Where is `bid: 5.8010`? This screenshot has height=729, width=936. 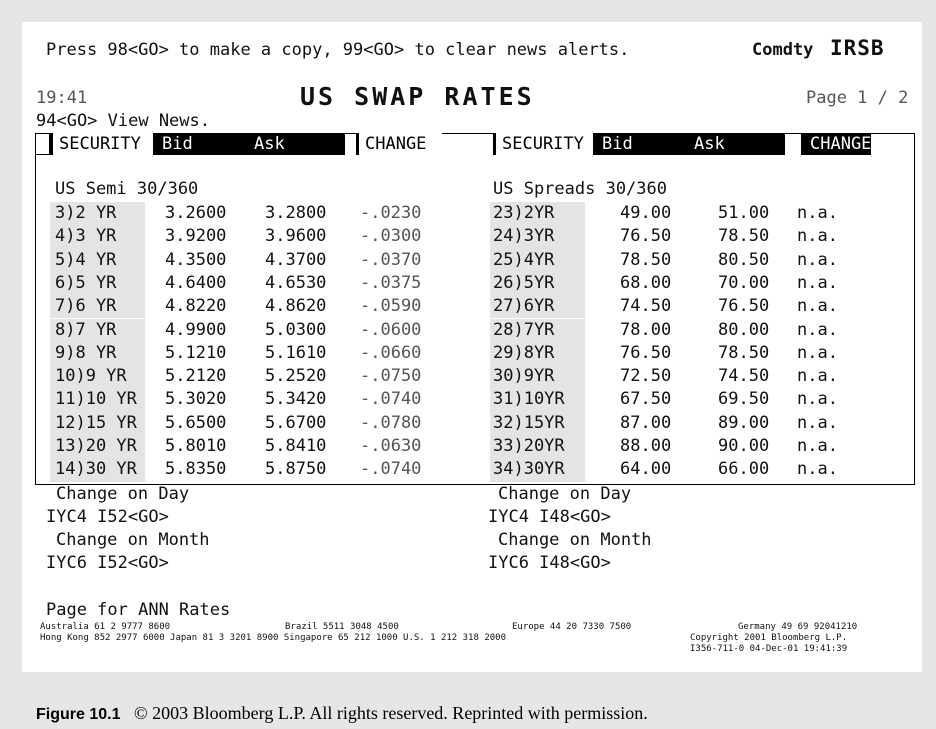
bid: 5.8010 is located at coordinates (196, 446).